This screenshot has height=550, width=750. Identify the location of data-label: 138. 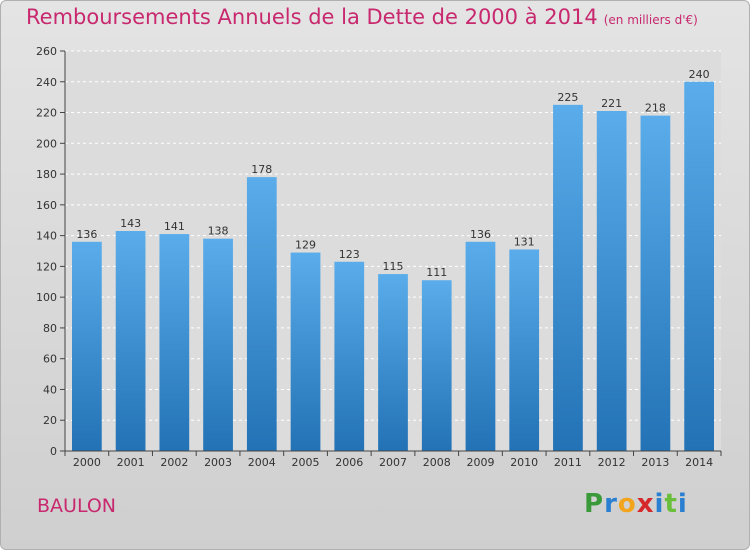
(218, 231).